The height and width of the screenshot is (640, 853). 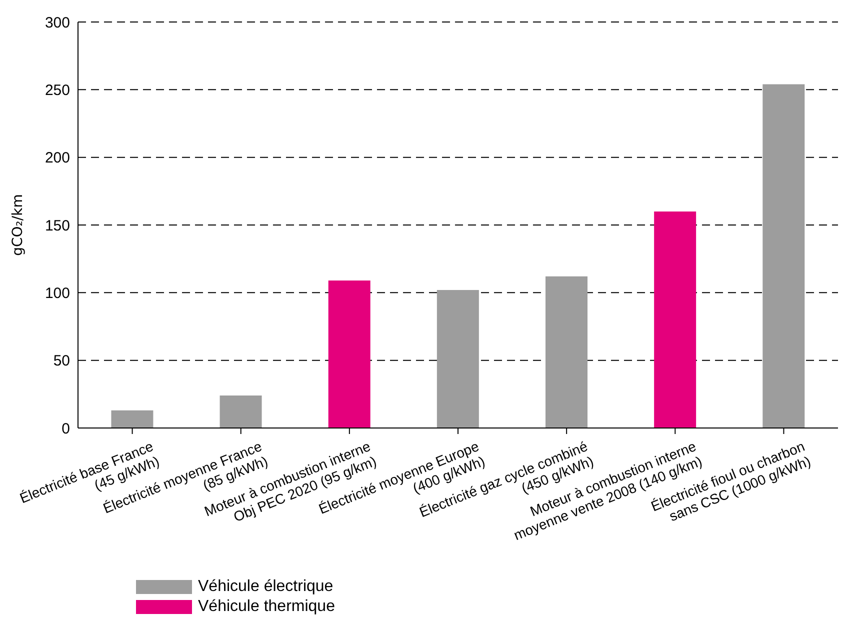 I want to click on y-tick-label: 200, so click(x=57, y=158).